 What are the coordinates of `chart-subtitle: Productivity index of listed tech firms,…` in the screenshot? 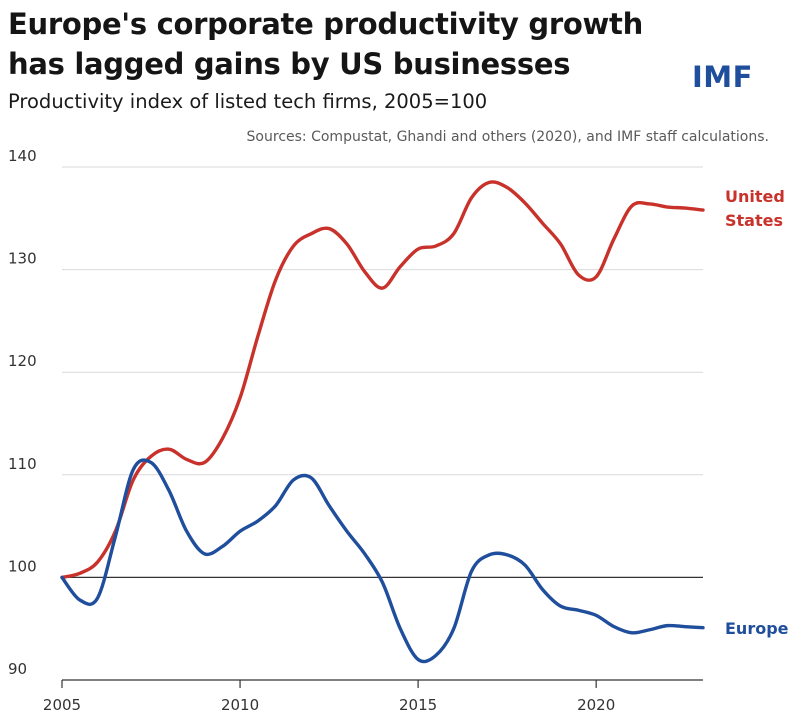 It's located at (248, 101).